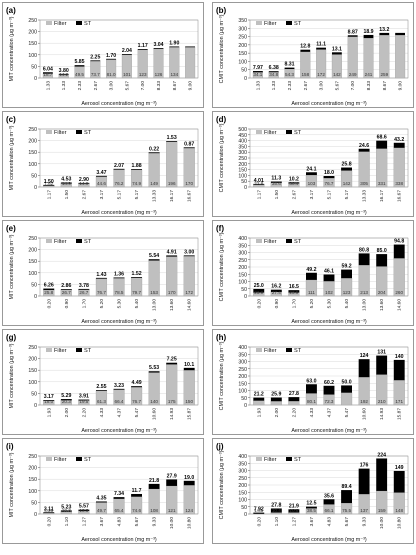 This screenshot has height=555, width=416. What do you see at coordinates (67, 304) in the screenshot?
I see `x-tick-label: 0.90` at bounding box center [67, 304].